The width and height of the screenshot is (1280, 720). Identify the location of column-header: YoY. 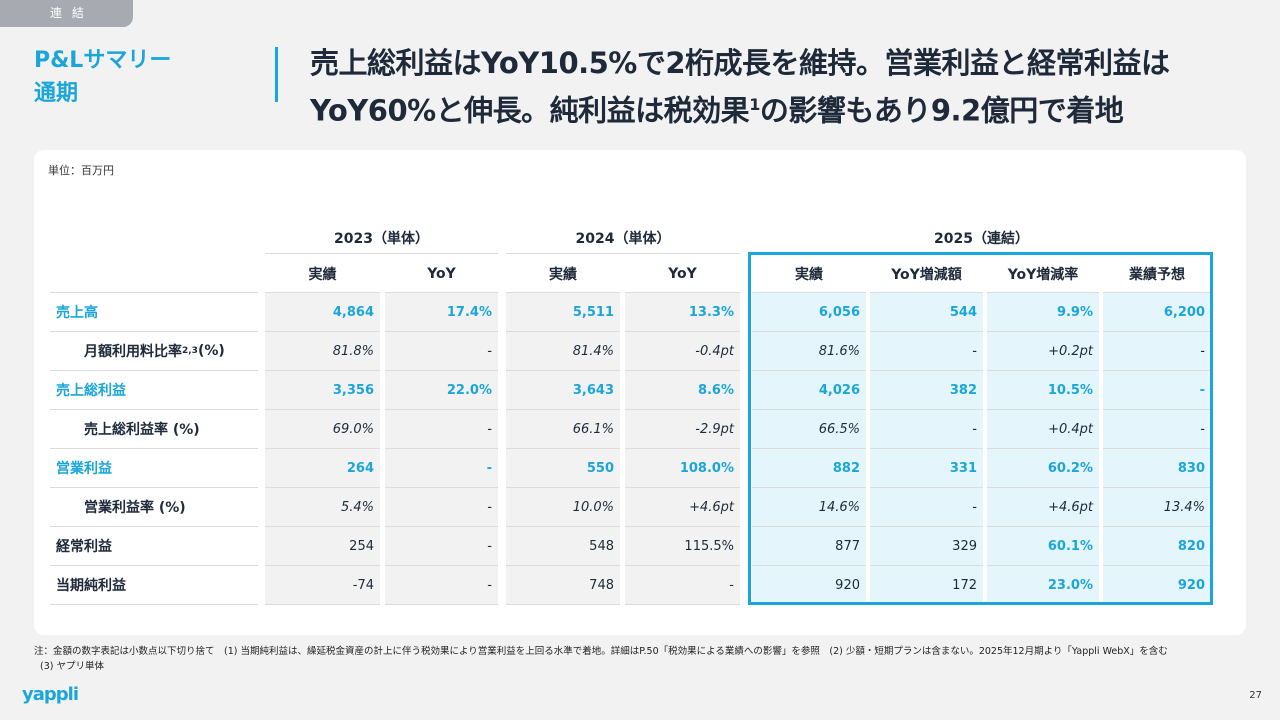
(682, 274).